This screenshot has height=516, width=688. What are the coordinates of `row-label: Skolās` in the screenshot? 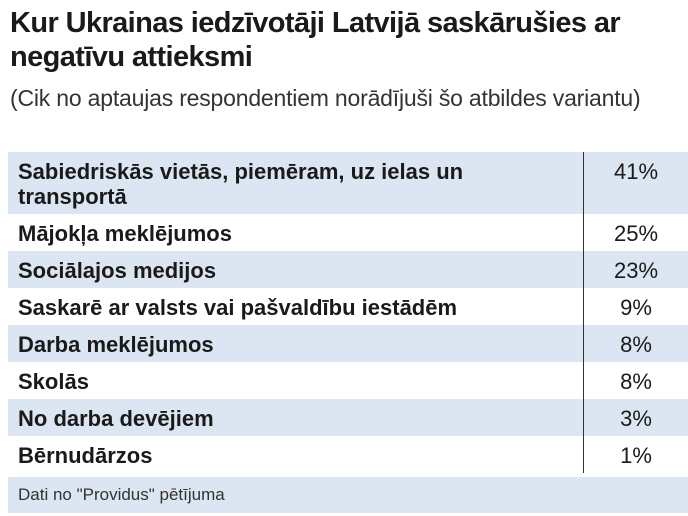 It's located at (296, 380).